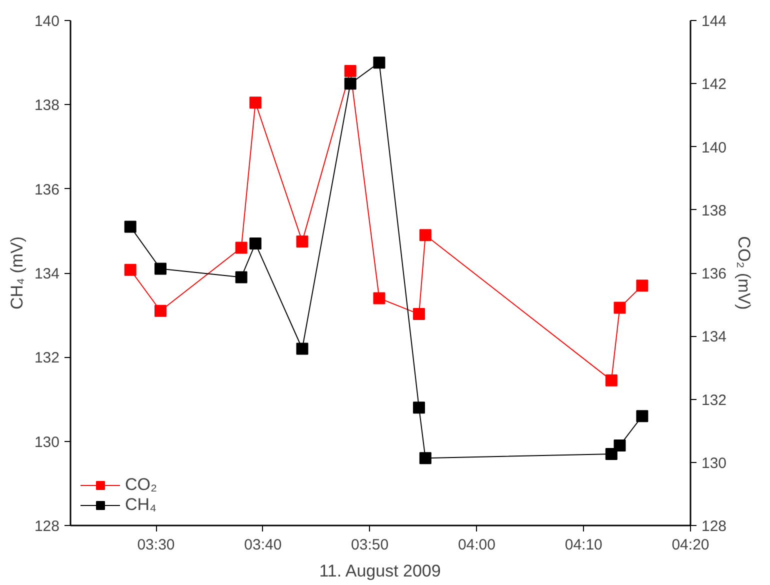 The width and height of the screenshot is (770, 585). I want to click on y-tick-label: 134, so click(47, 274).